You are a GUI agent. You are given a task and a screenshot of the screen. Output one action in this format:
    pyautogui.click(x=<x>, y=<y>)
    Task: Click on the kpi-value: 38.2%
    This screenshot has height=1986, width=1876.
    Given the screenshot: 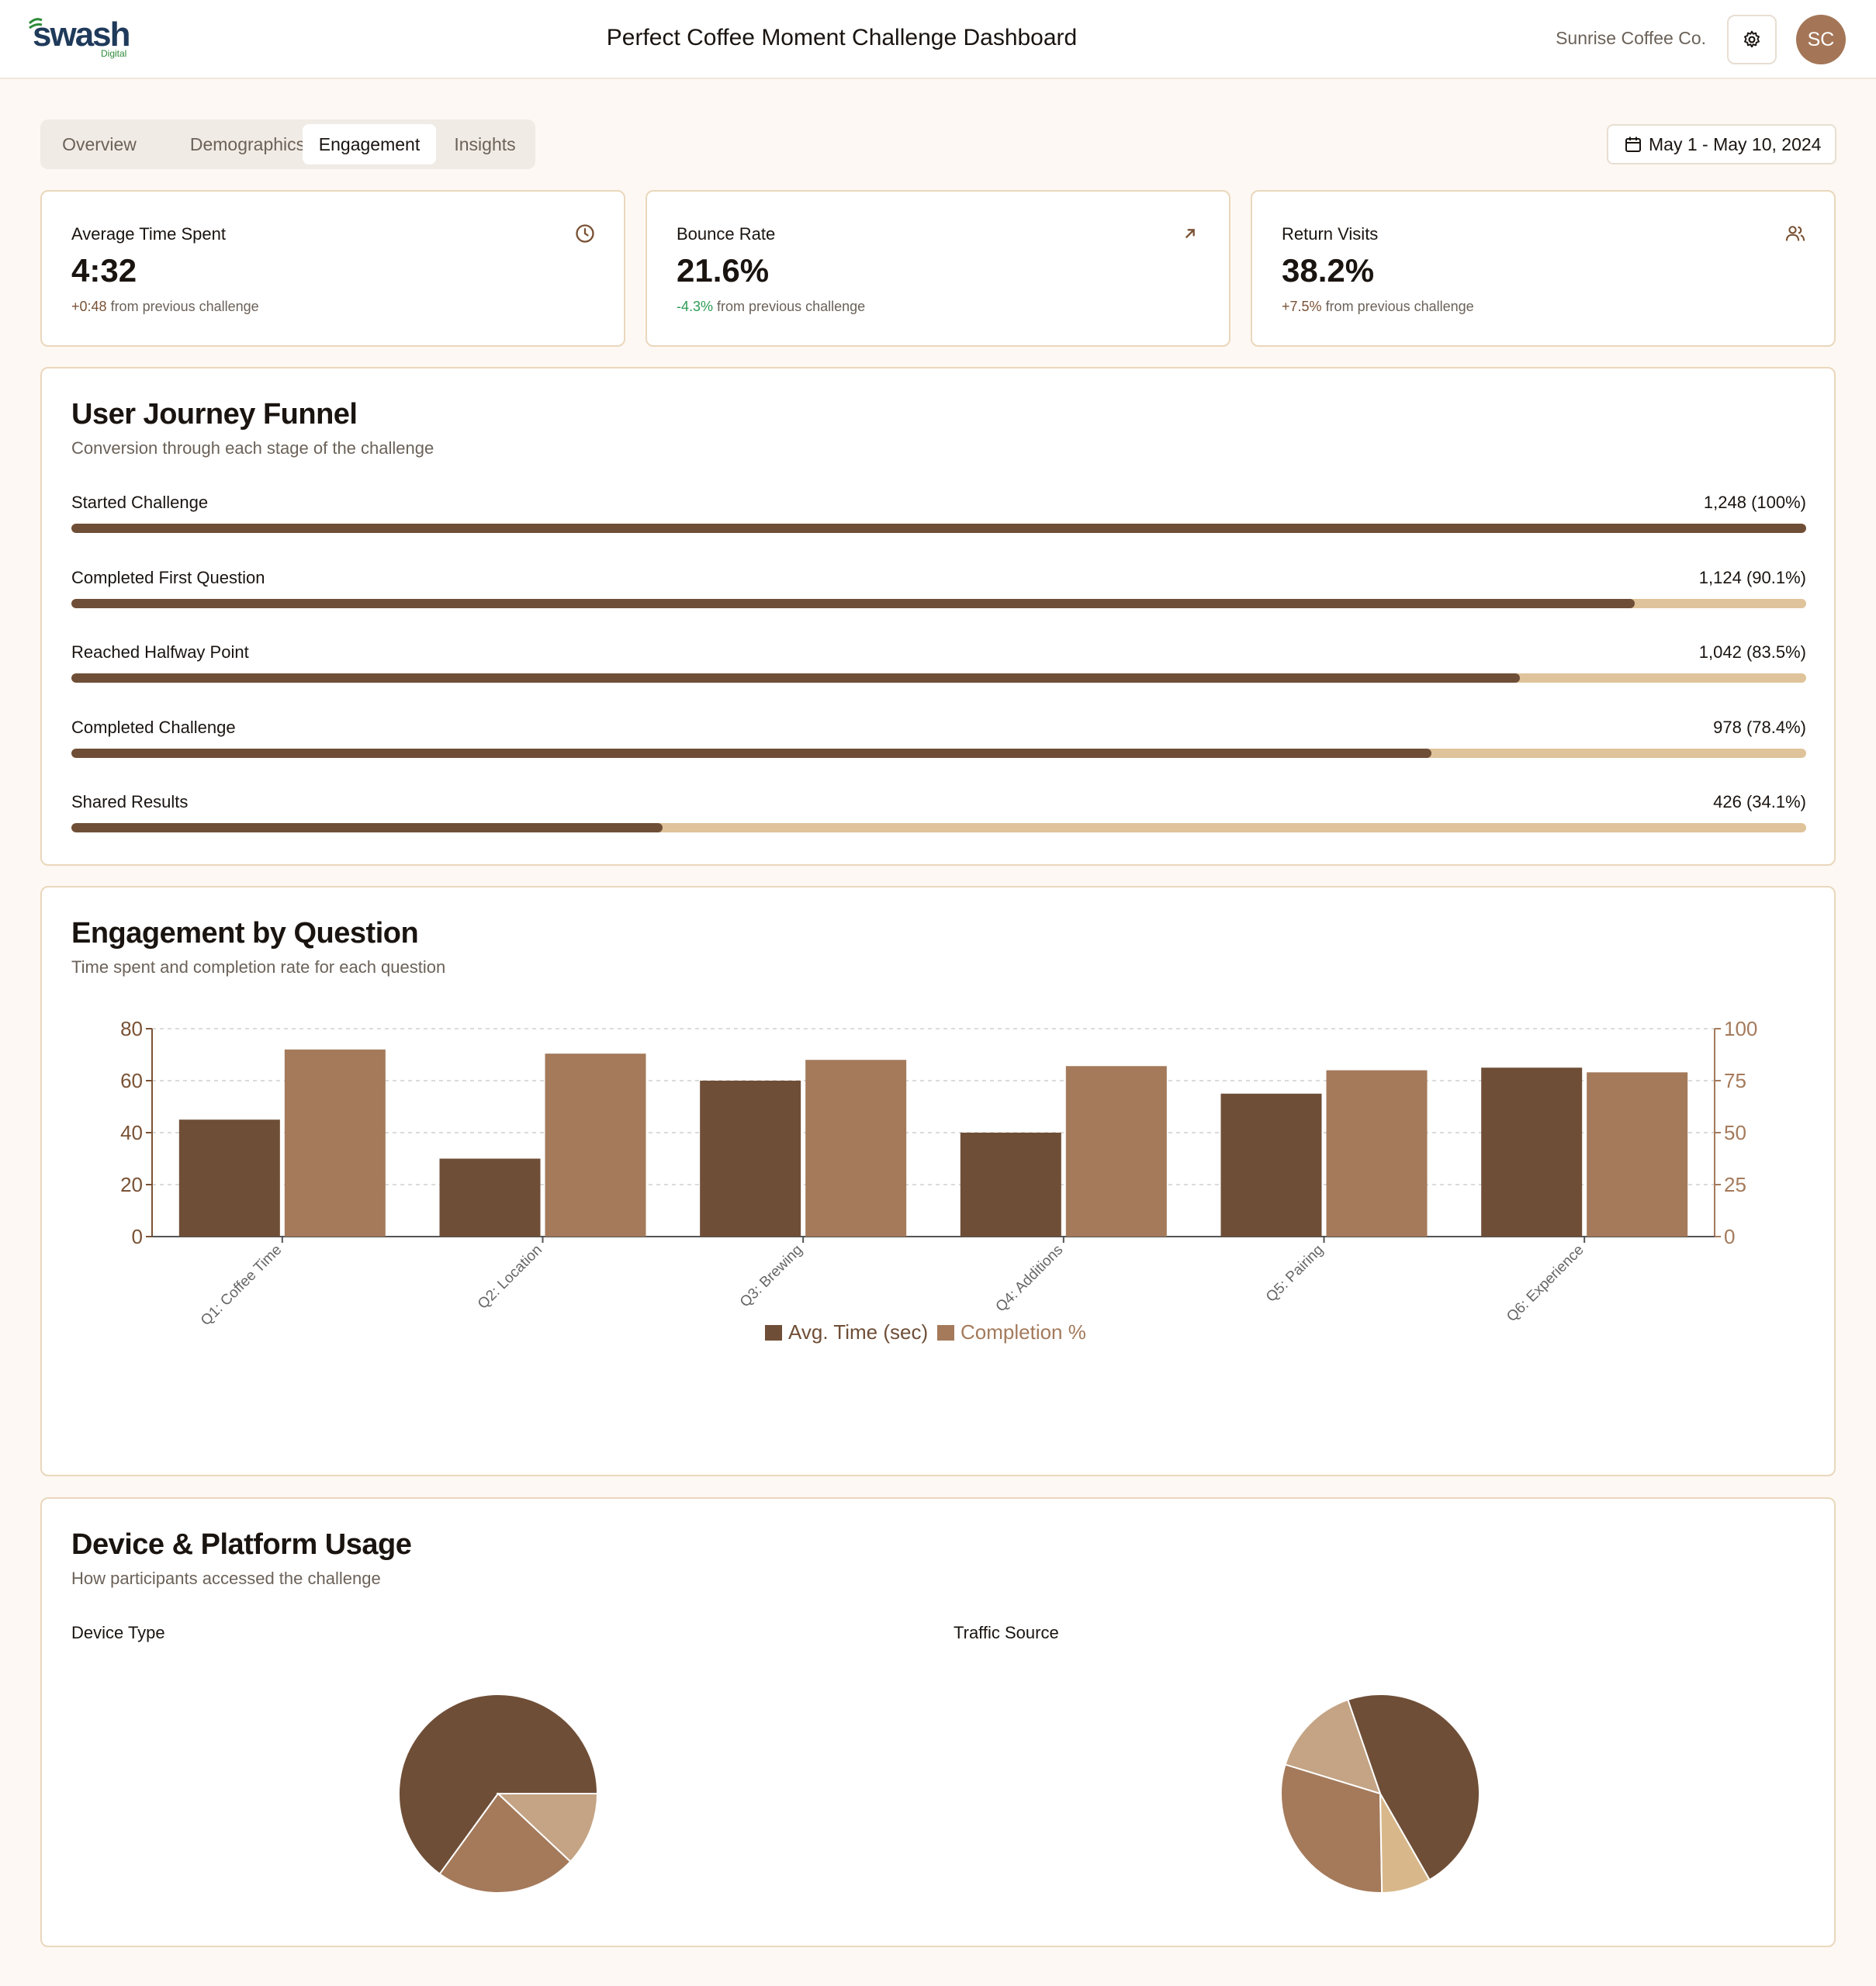 What is the action you would take?
    pyautogui.click(x=1328, y=270)
    